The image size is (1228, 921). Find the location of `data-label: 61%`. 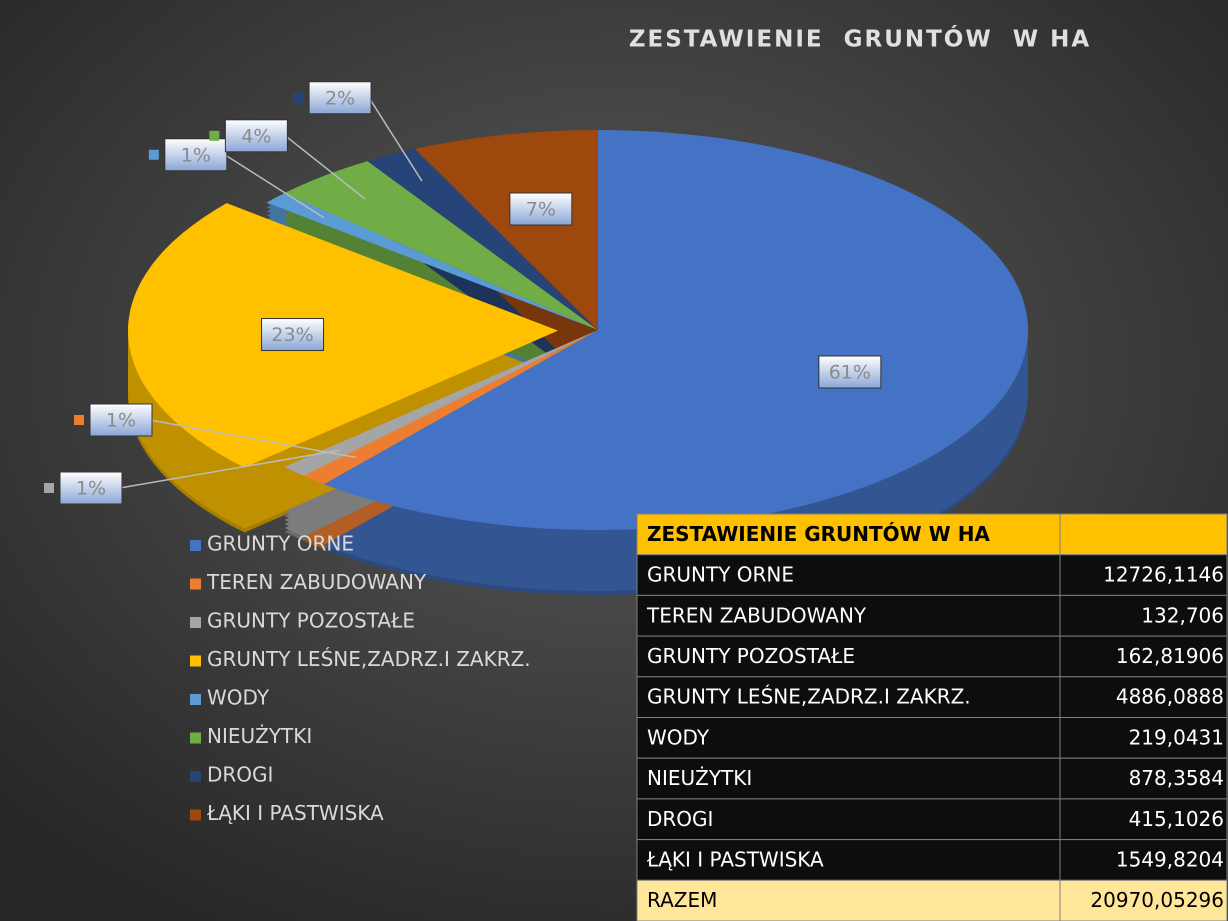

data-label: 61% is located at coordinates (850, 373).